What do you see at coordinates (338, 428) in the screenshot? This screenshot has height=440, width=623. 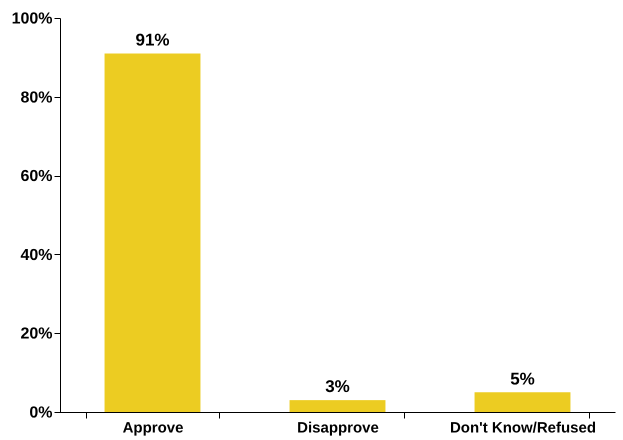 I see `x-tick-label: Disapprove` at bounding box center [338, 428].